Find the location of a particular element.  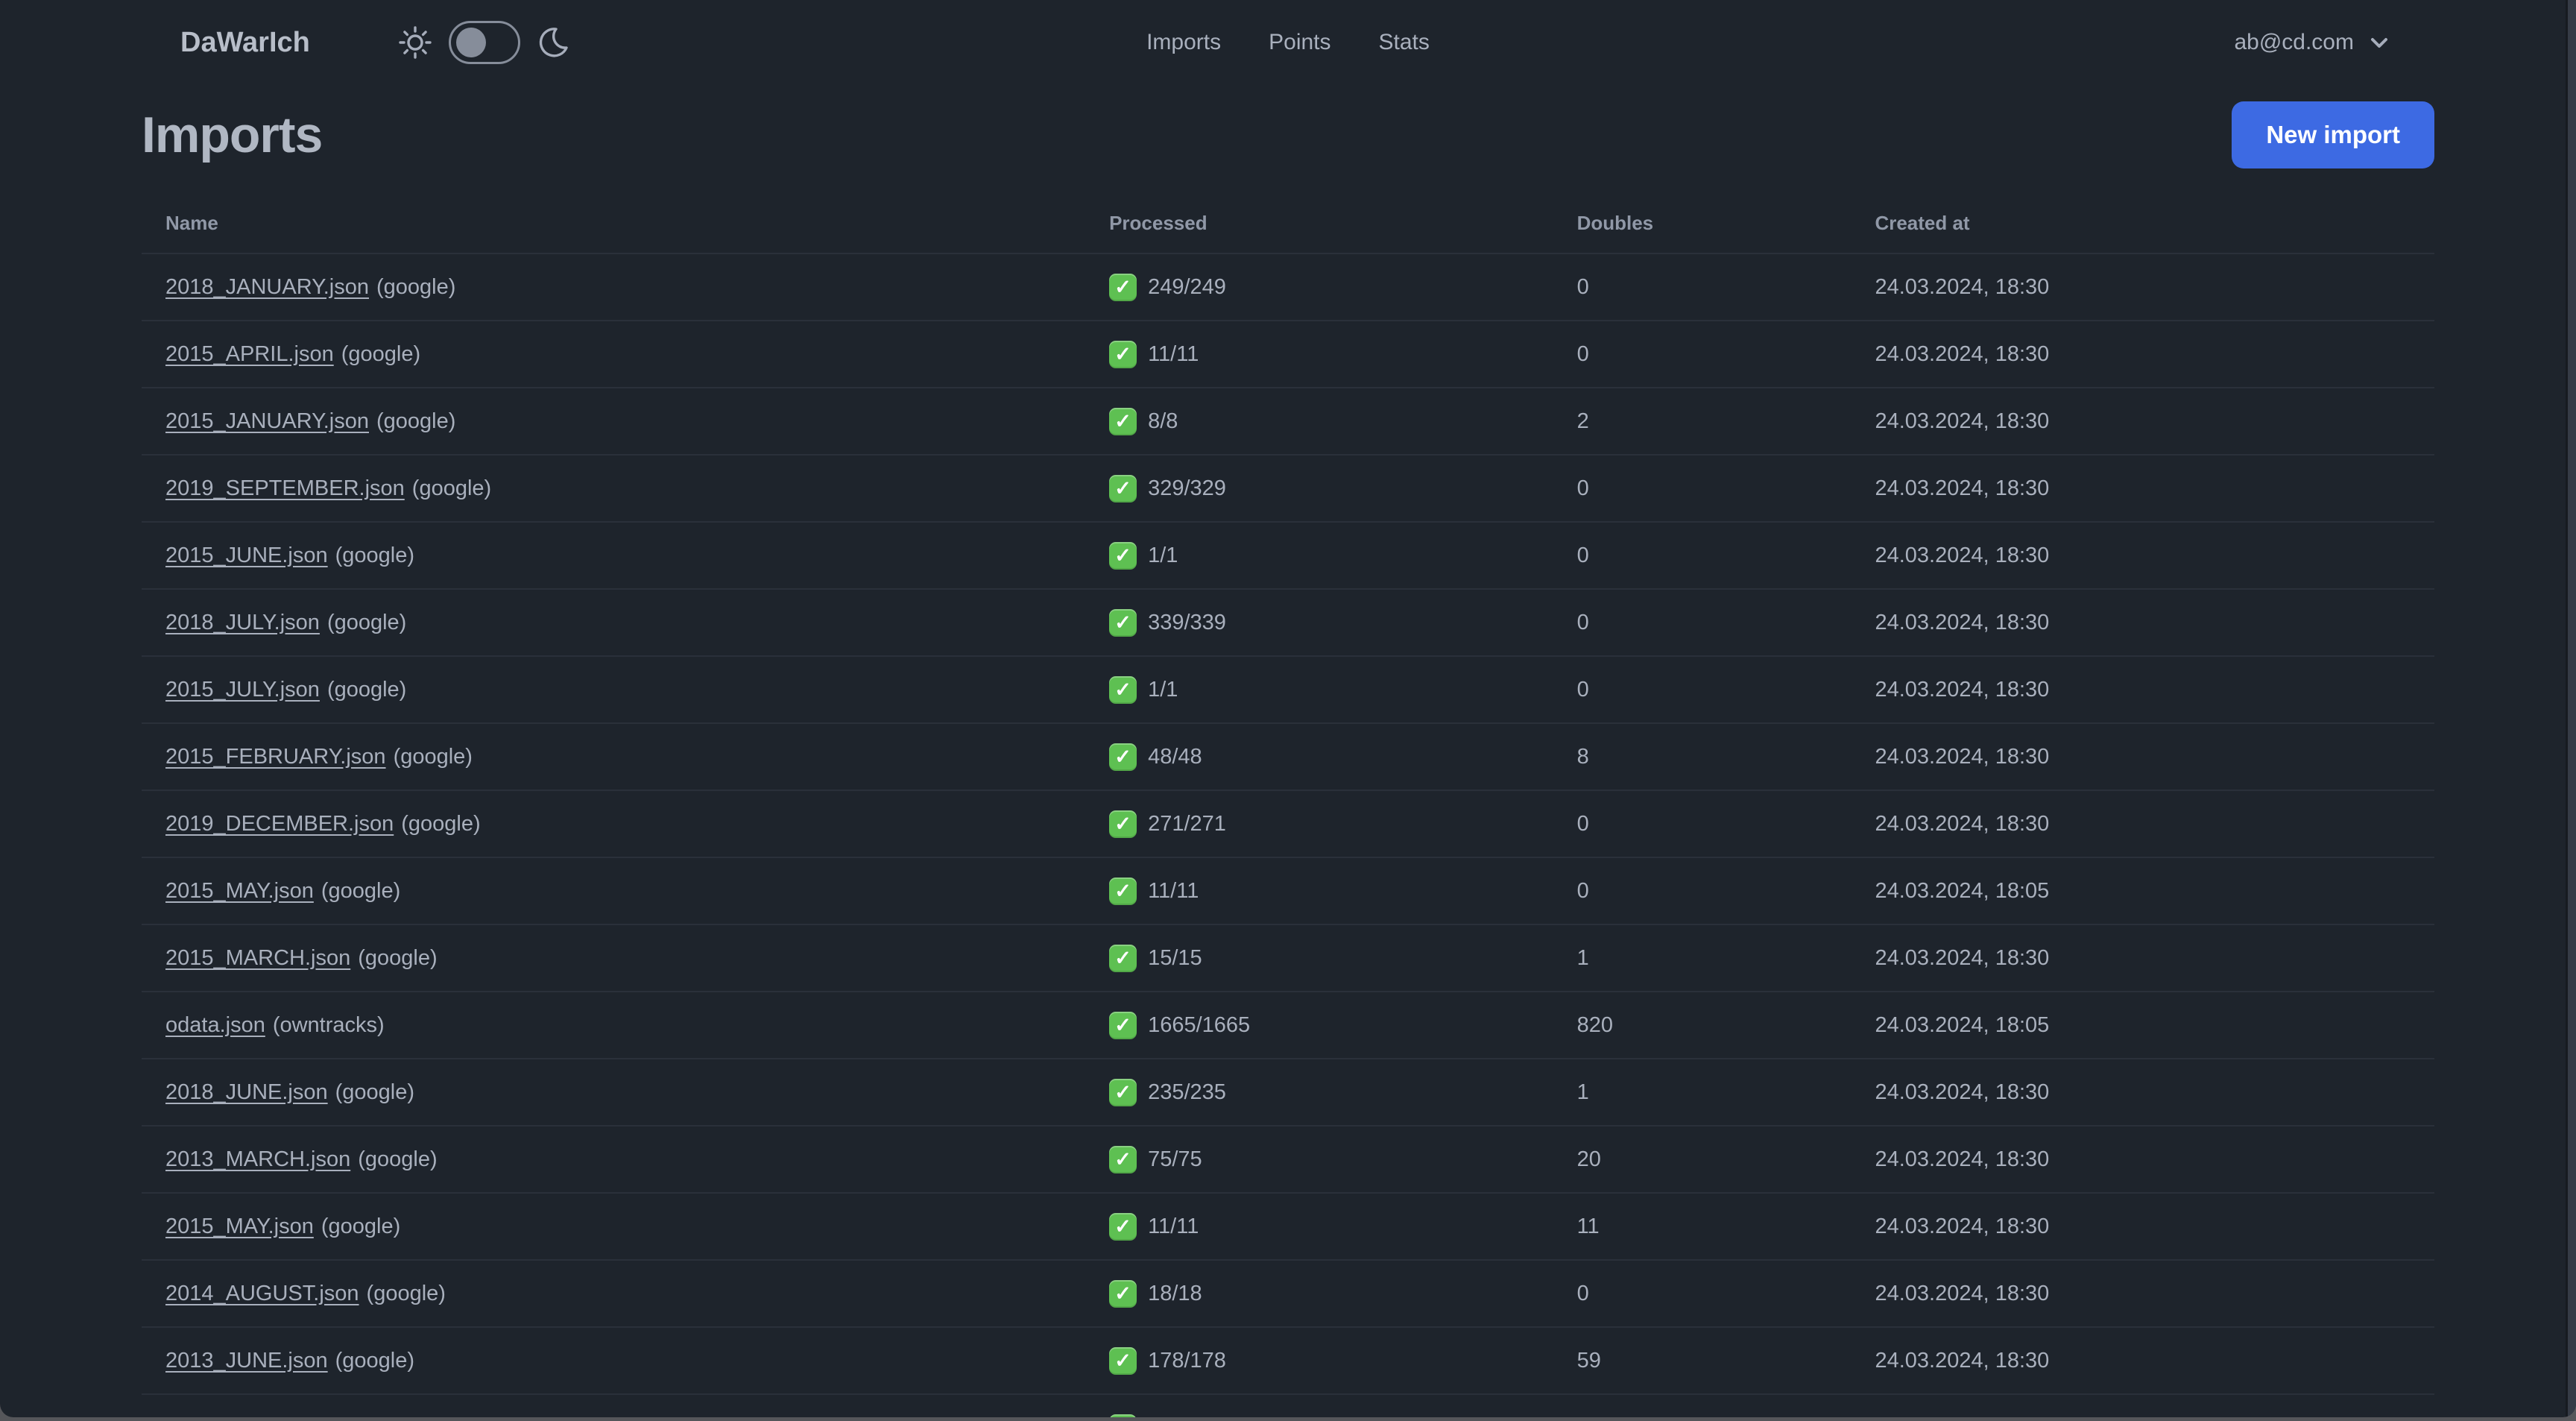

processed-count: 271/271 is located at coordinates (1187, 823).